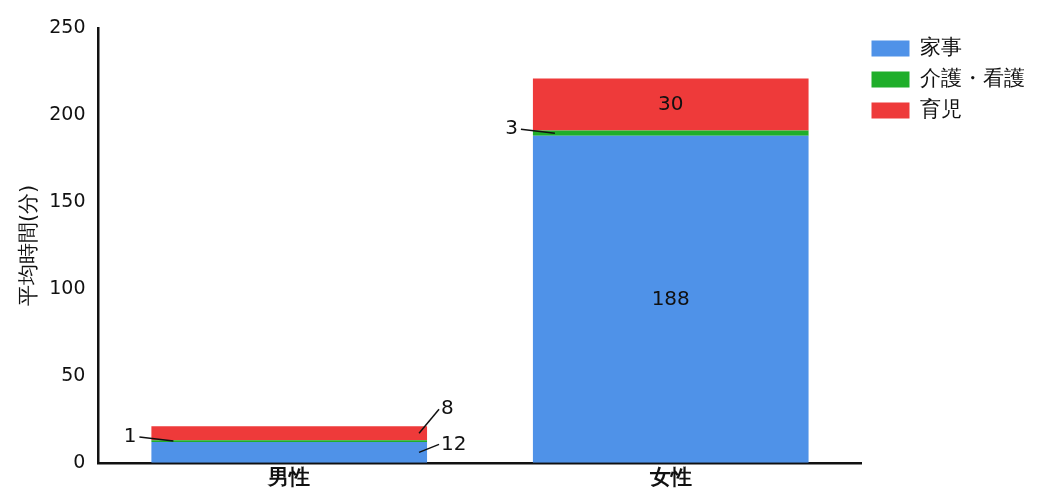 Image resolution: width=1053 pixels, height=502 pixels. I want to click on y-tick-label: 250, so click(67, 25).